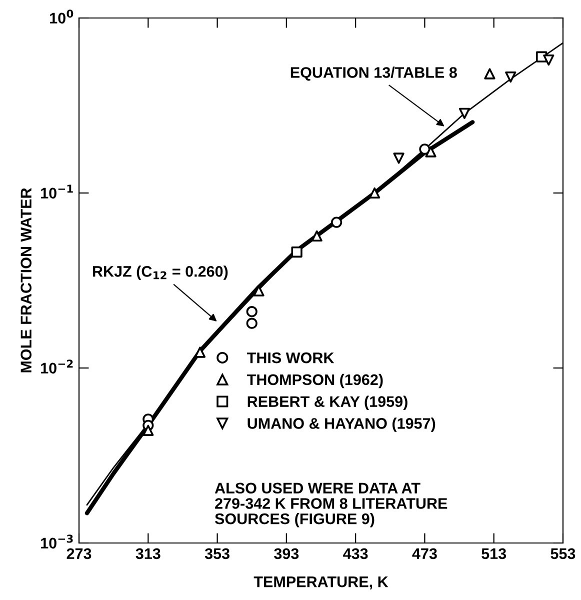 This screenshot has height=600, width=581. What do you see at coordinates (321, 583) in the screenshot?
I see `x-axis-title: TEMPERATURE, K` at bounding box center [321, 583].